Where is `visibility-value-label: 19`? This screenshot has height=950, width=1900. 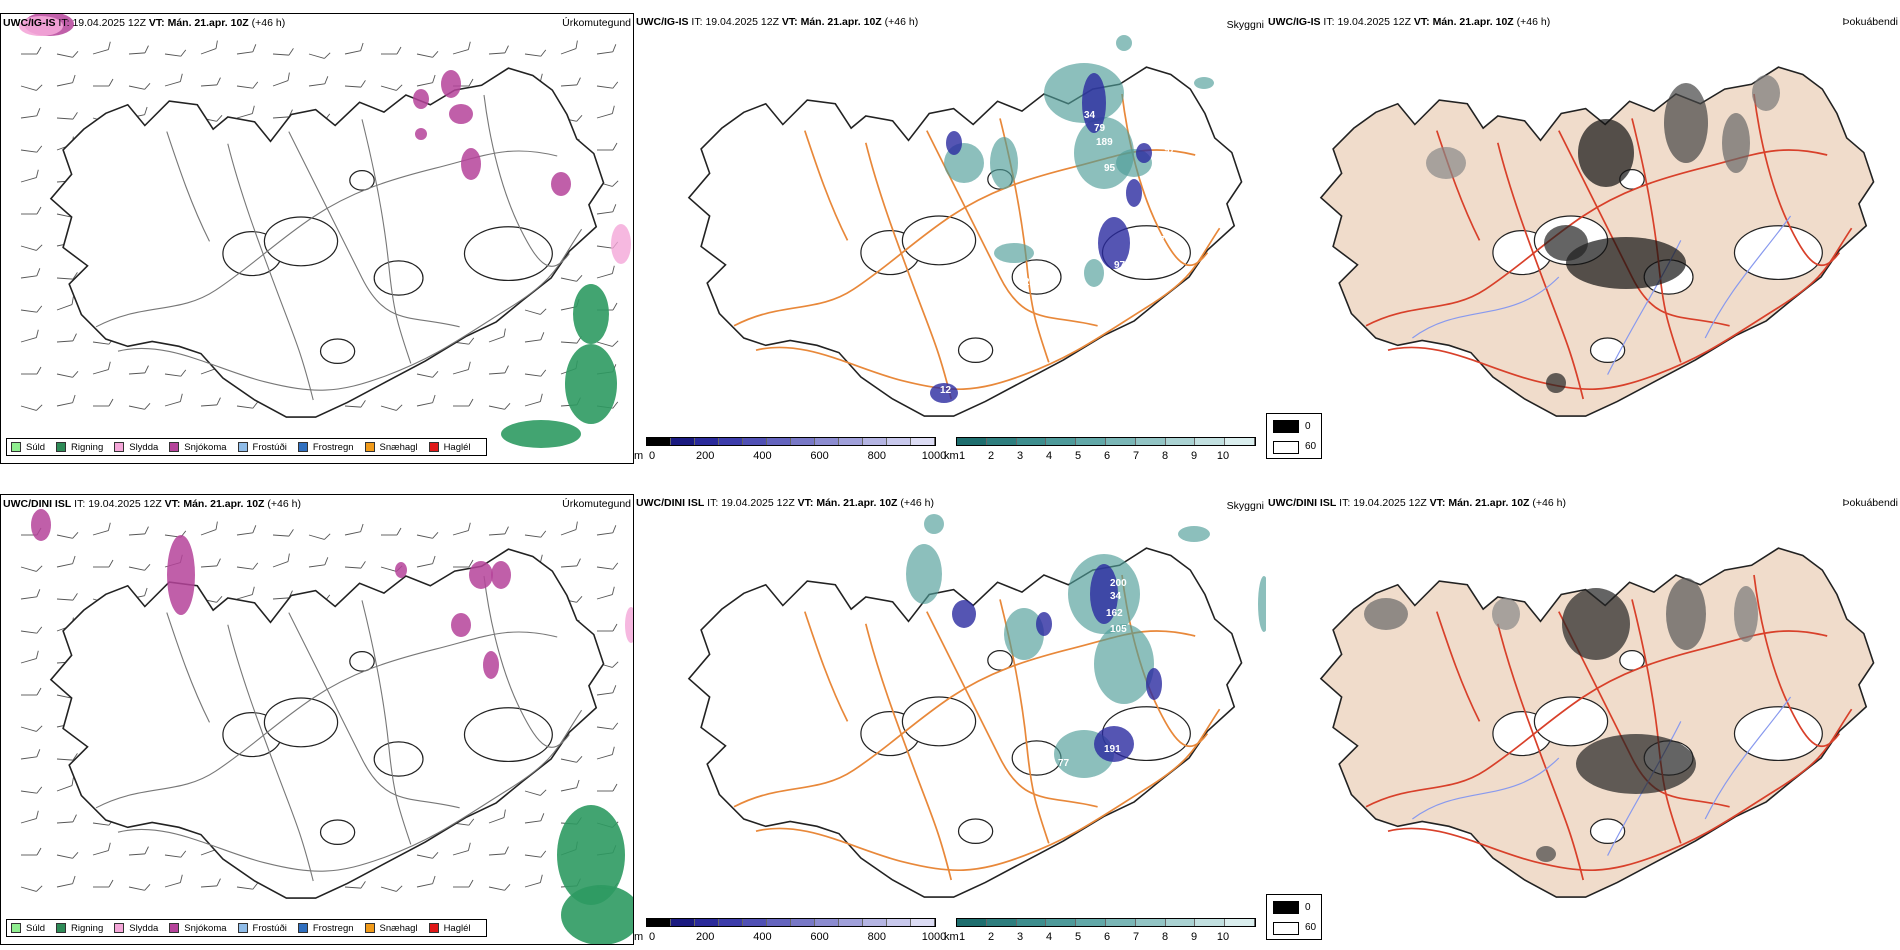
visibility-value-label: 19 is located at coordinates (1200, 155).